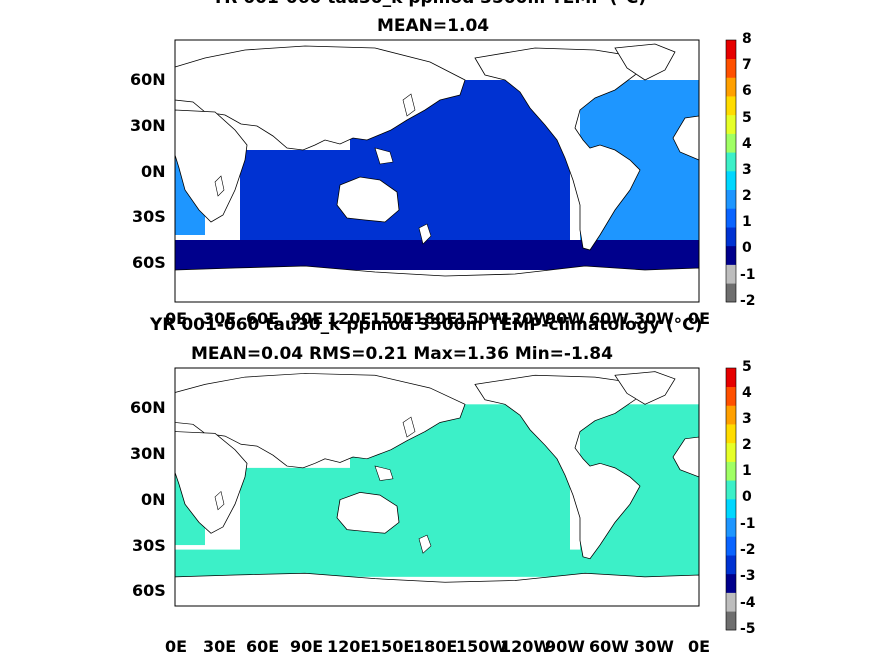 The image size is (875, 656). I want to click on top-region-indian, so click(295, 200).